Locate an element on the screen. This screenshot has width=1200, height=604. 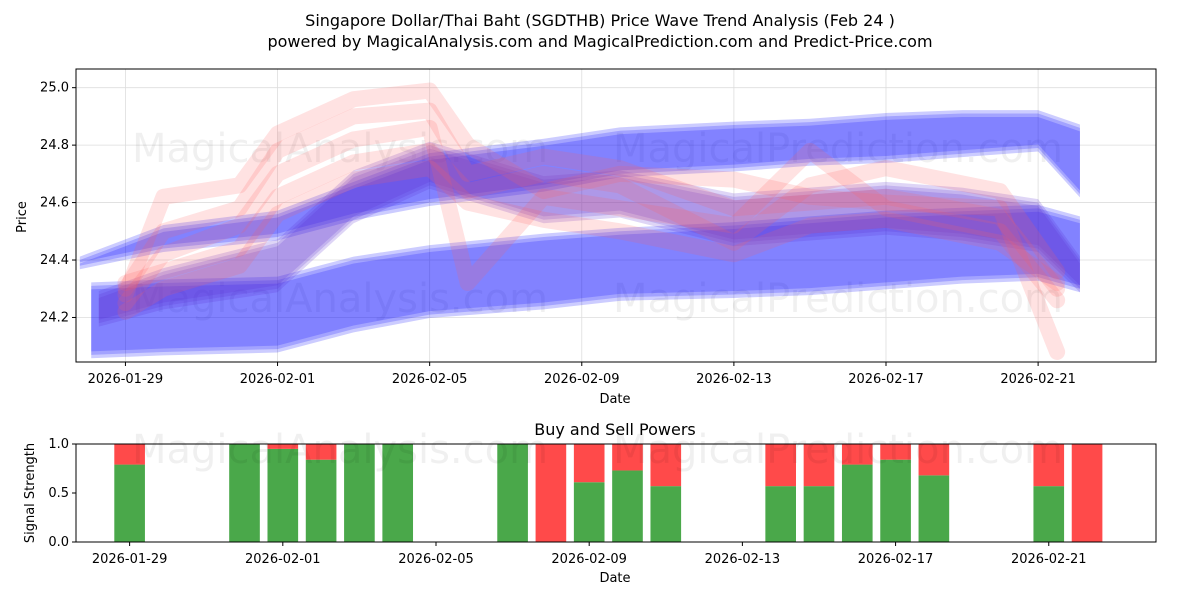
price-ytick-label: 24.6 is located at coordinates (54, 203).